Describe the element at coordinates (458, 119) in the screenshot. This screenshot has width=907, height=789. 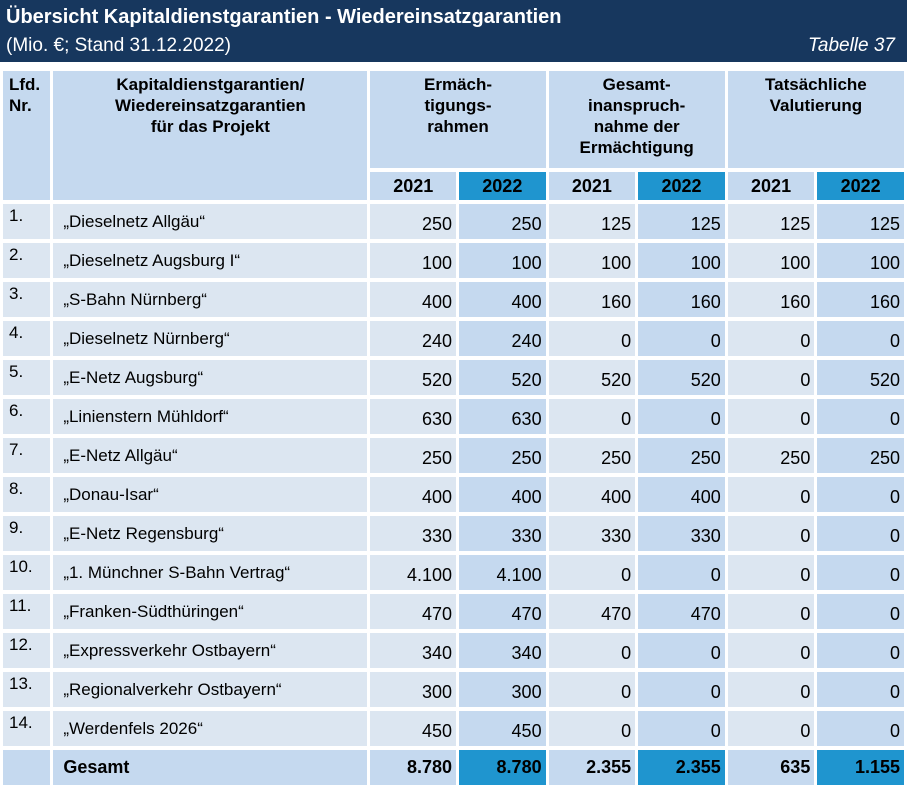
I see `col-header-ermaechtigungsrahmen: Ermäch-tigungs-rahmen` at that location.